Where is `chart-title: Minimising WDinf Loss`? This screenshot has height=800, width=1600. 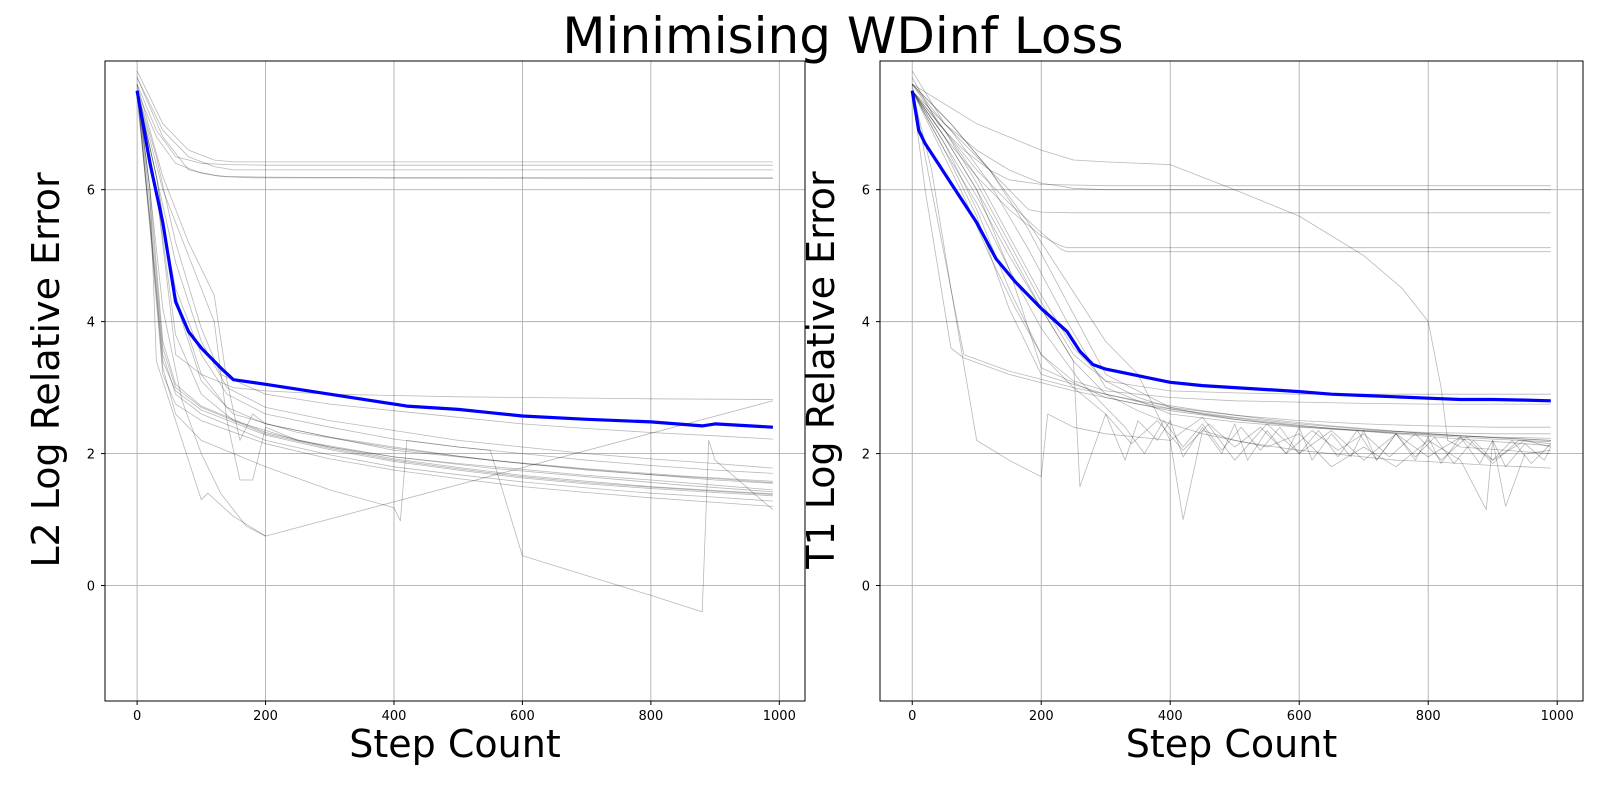 chart-title: Minimising WDinf Loss is located at coordinates (843, 36).